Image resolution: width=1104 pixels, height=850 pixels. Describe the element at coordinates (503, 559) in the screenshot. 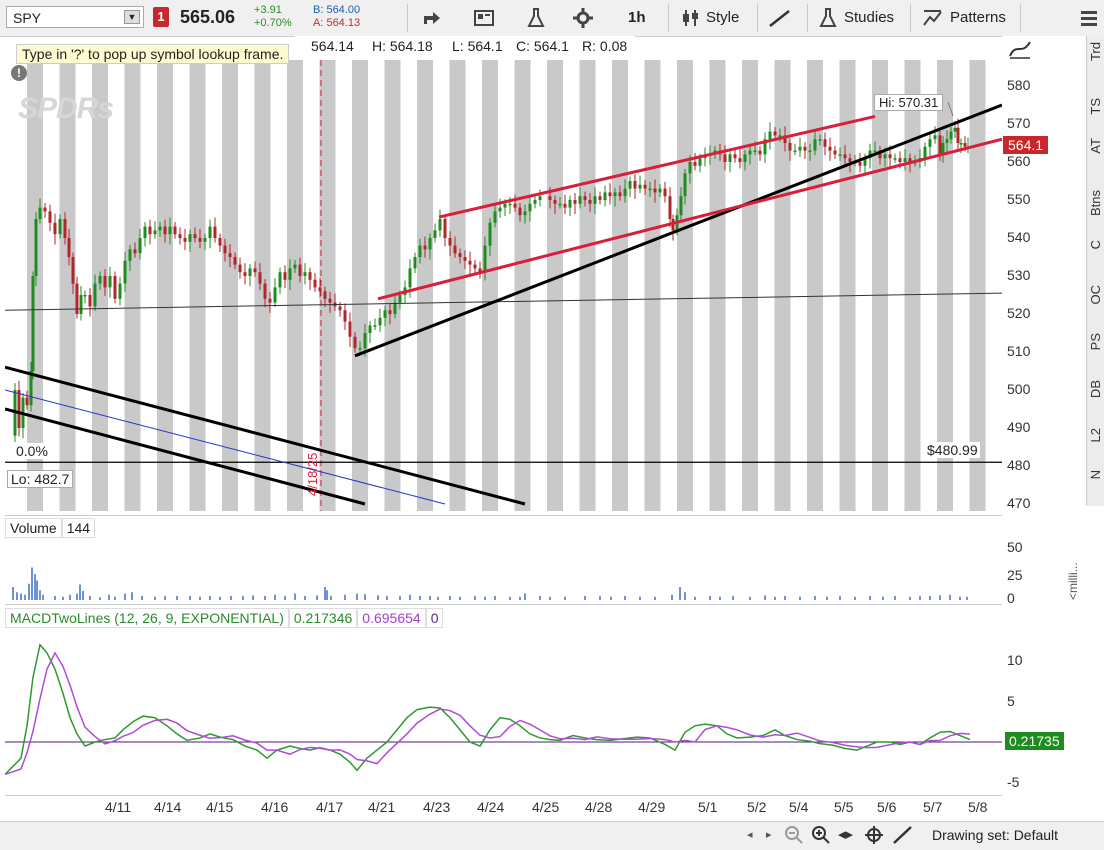

I see `volume-chart` at that location.